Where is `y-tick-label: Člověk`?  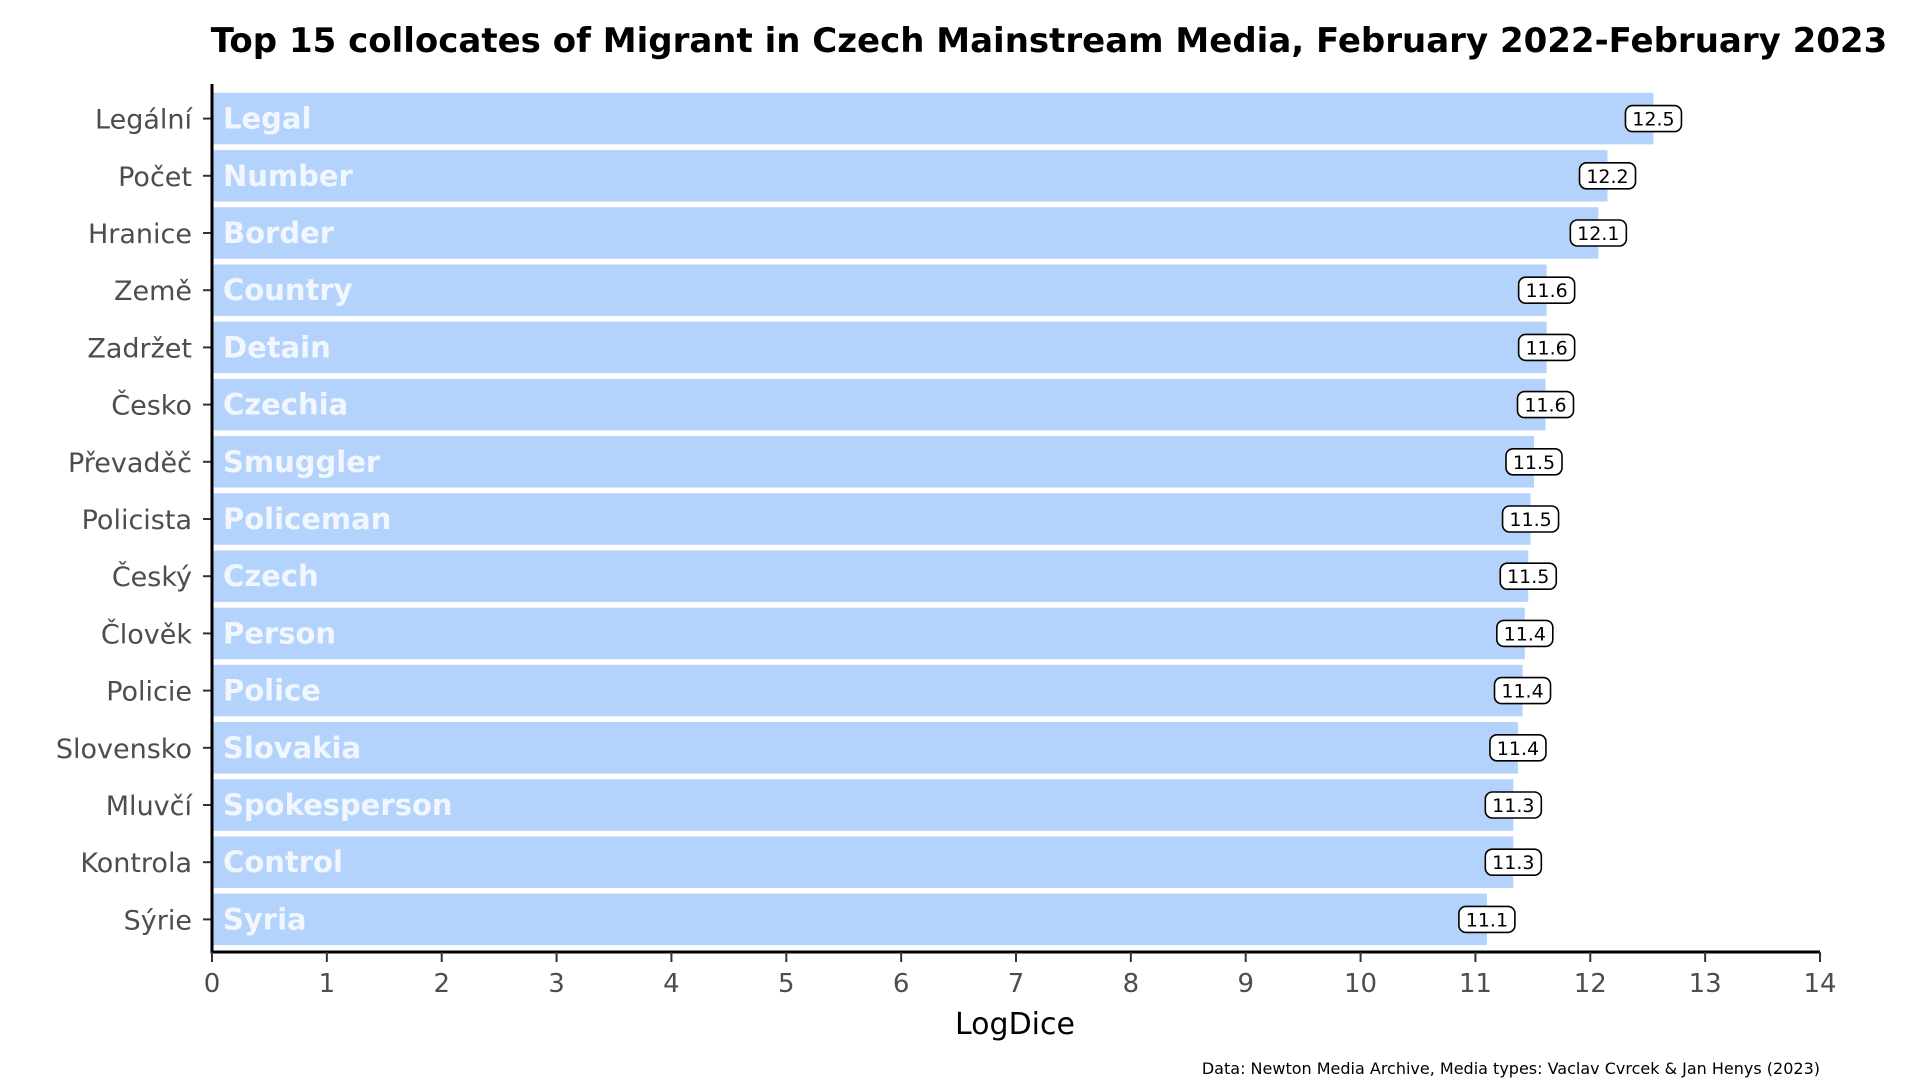
y-tick-label: Člověk is located at coordinates (146, 634).